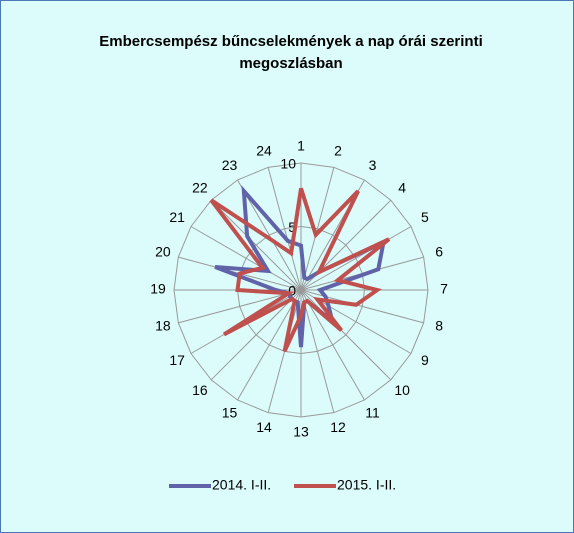 The image size is (574, 533). Describe the element at coordinates (402, 188) in the screenshot. I see `category-label: 4` at that location.